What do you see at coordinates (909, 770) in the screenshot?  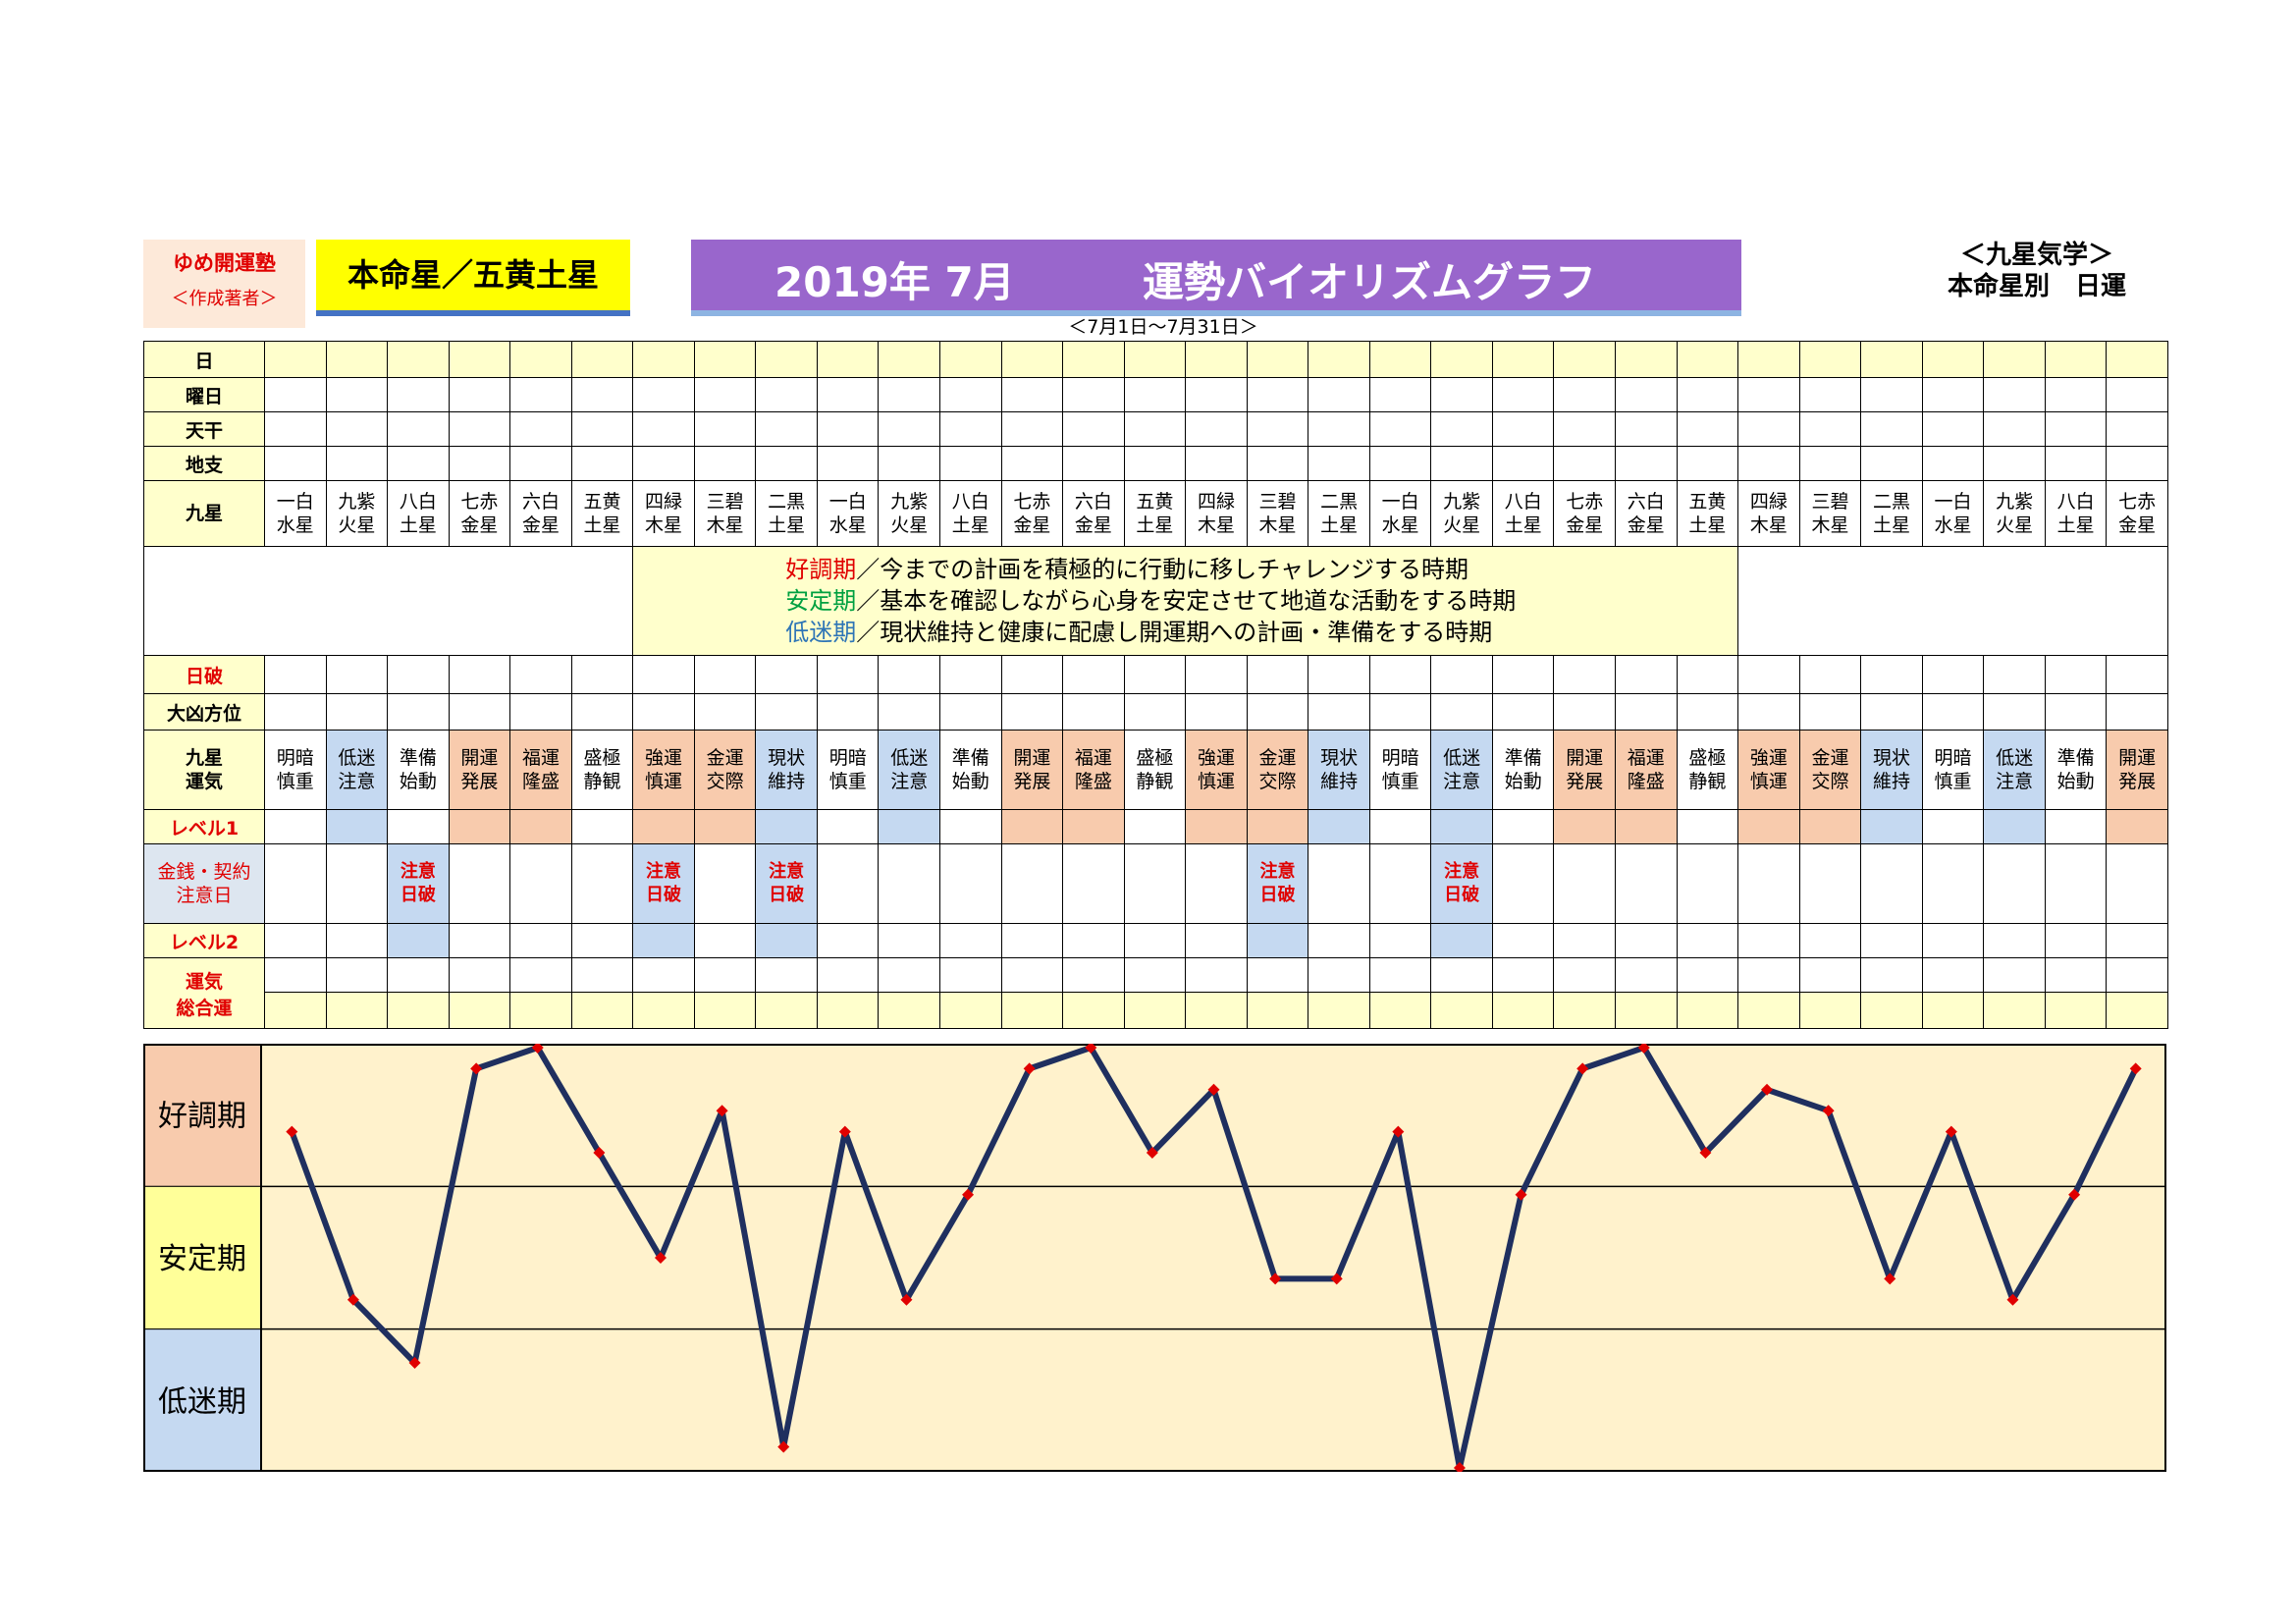 I see `fortune-cell: 低迷 注意` at bounding box center [909, 770].